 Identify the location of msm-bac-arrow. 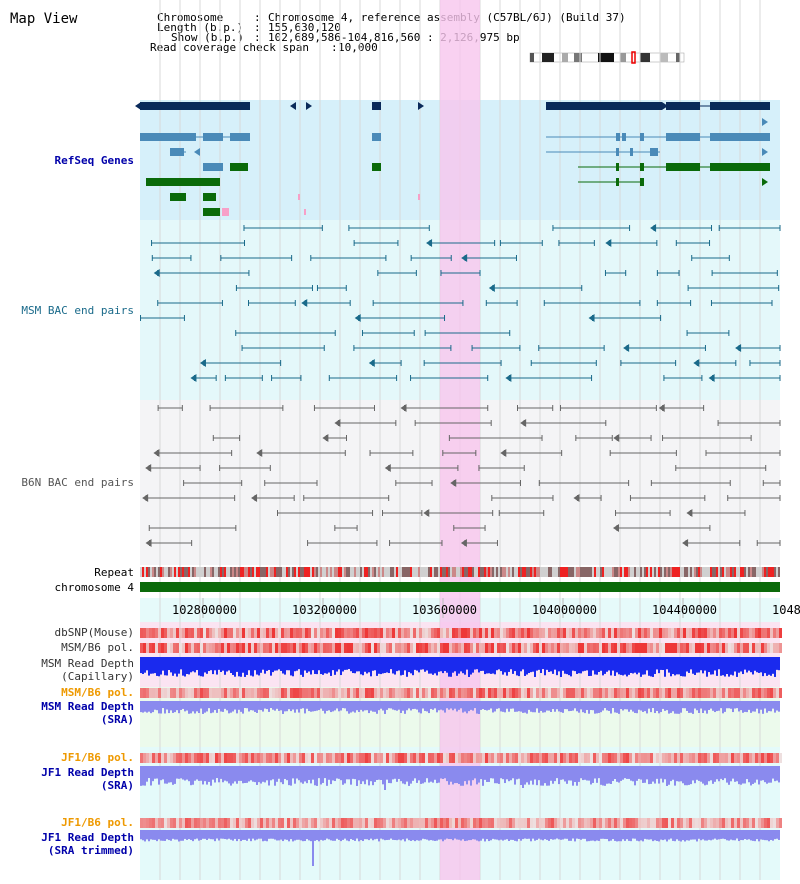
(696, 363).